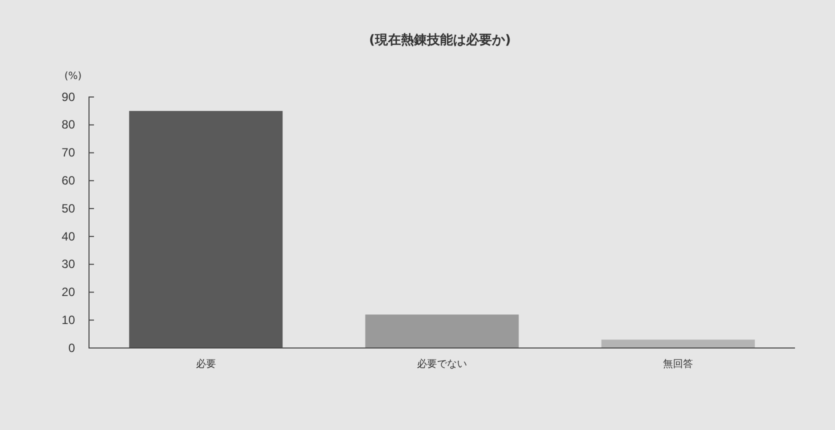 This screenshot has width=835, height=430. I want to click on chart-title: (現在熱錬技能は必要か), so click(440, 40).